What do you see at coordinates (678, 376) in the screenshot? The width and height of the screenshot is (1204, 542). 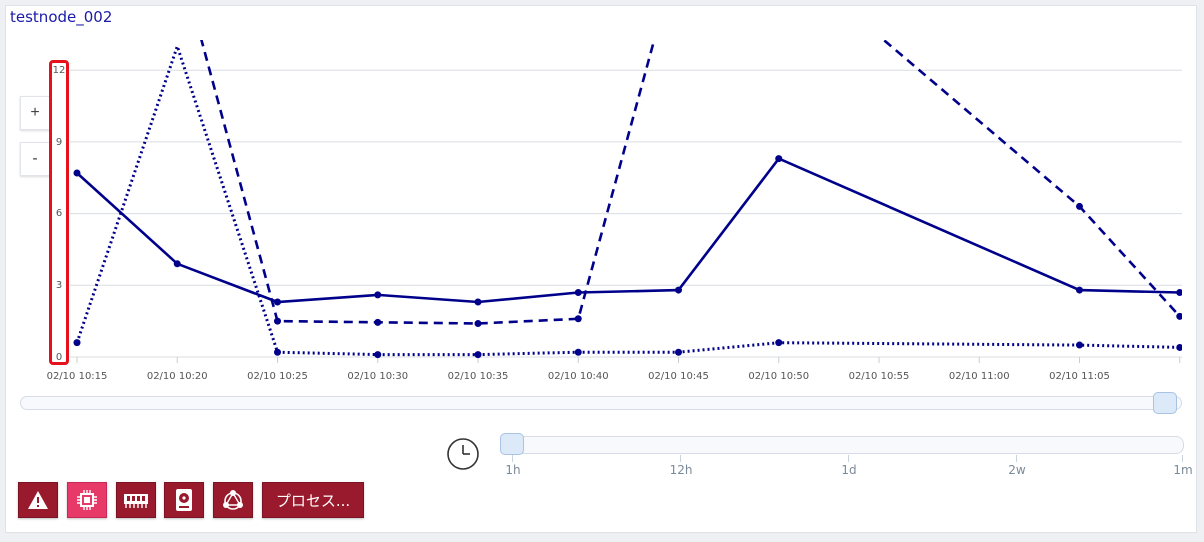 I see `x-tick-label: 02/10 10:45` at bounding box center [678, 376].